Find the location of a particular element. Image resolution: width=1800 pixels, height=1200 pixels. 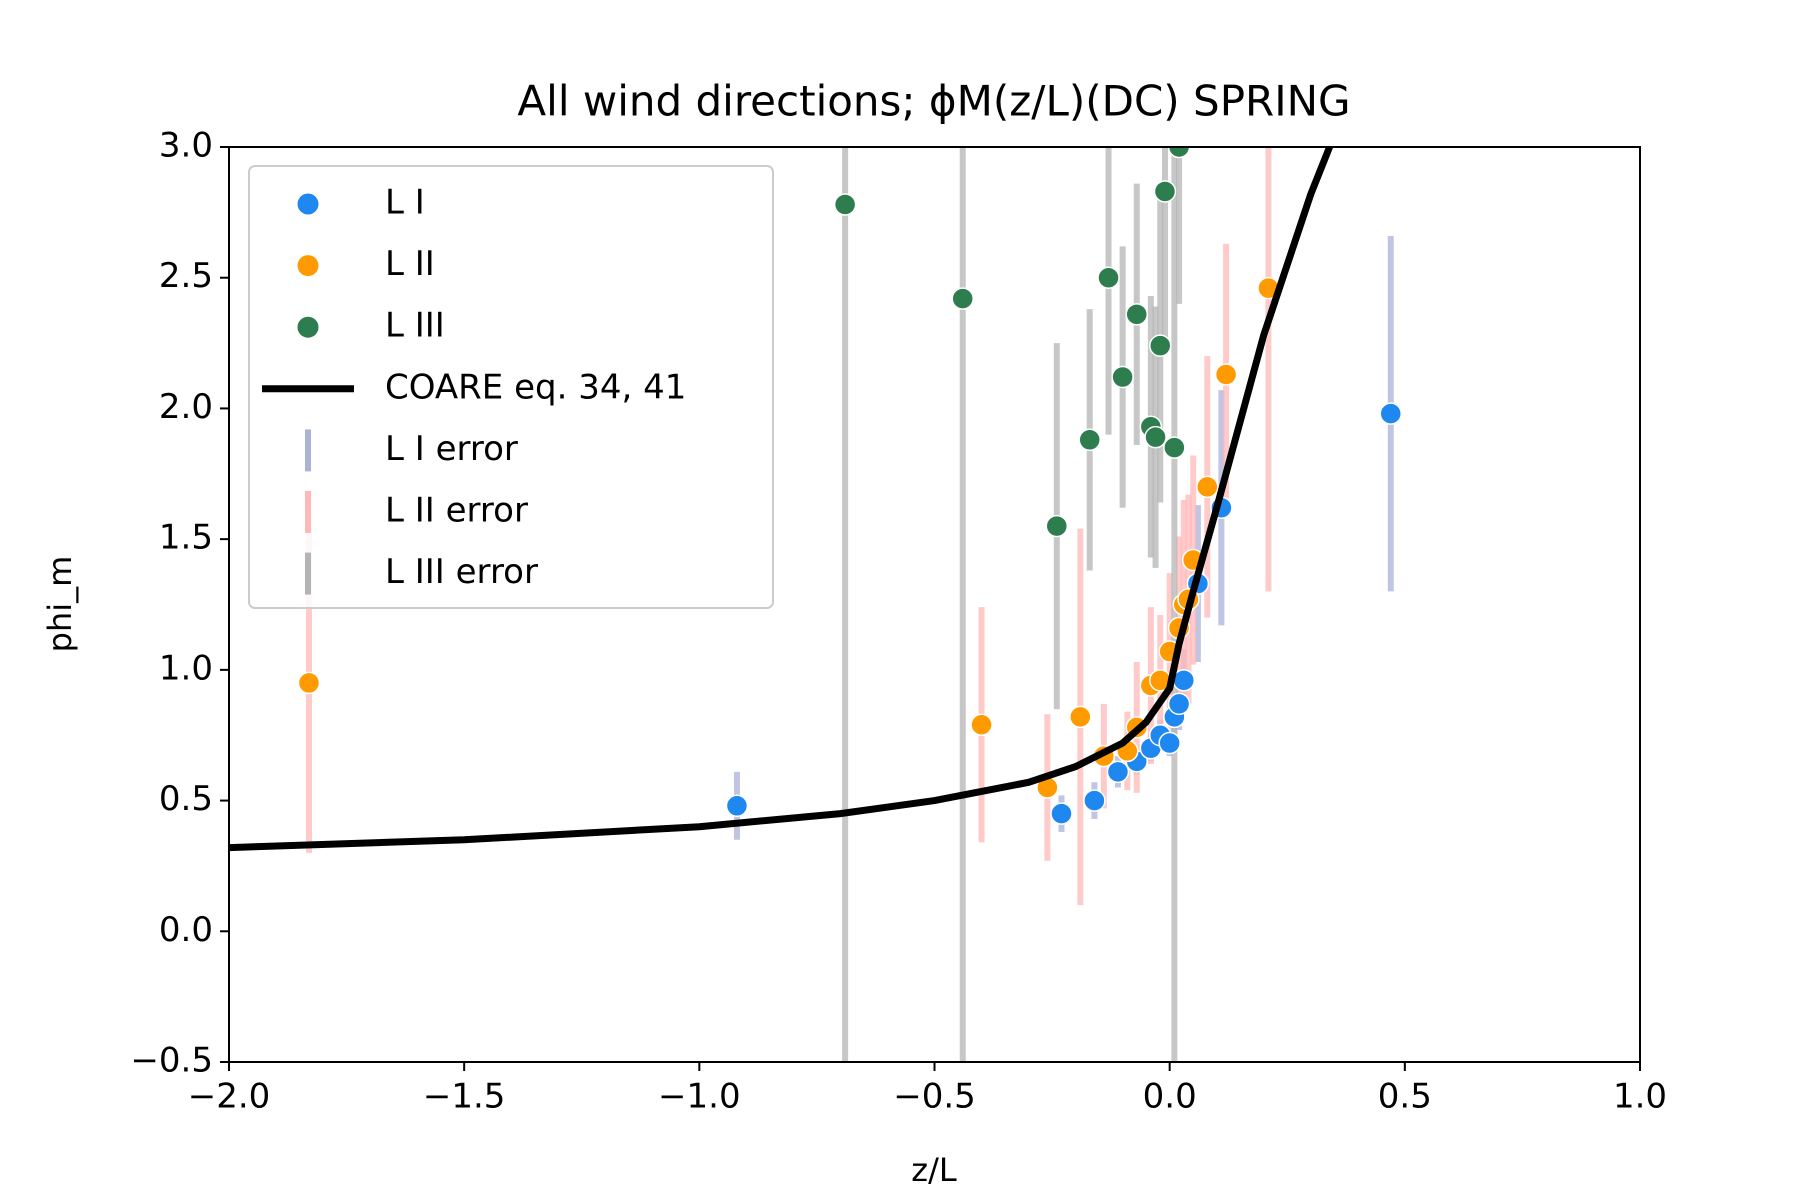

legend-box is located at coordinates (511, 387).